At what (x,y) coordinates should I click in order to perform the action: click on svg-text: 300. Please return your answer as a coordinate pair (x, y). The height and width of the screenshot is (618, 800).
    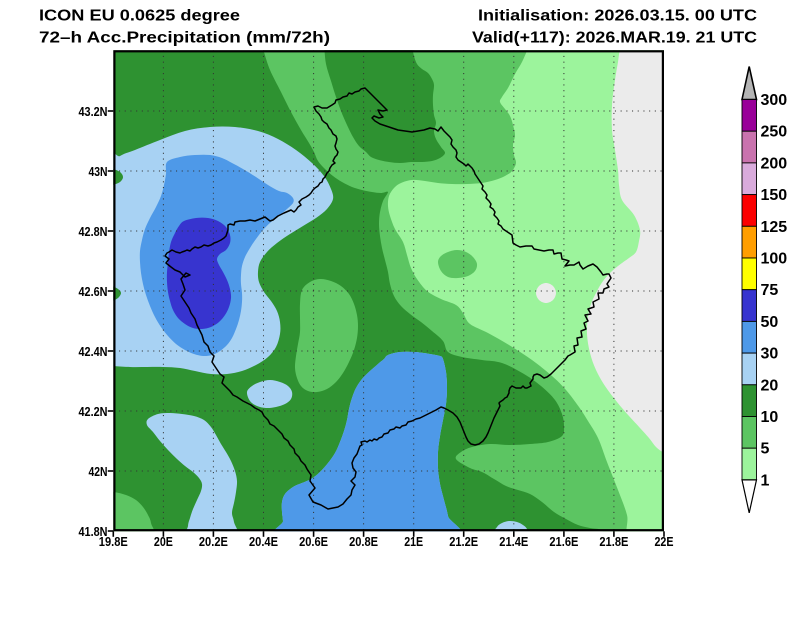
    Looking at the image, I should click on (774, 100).